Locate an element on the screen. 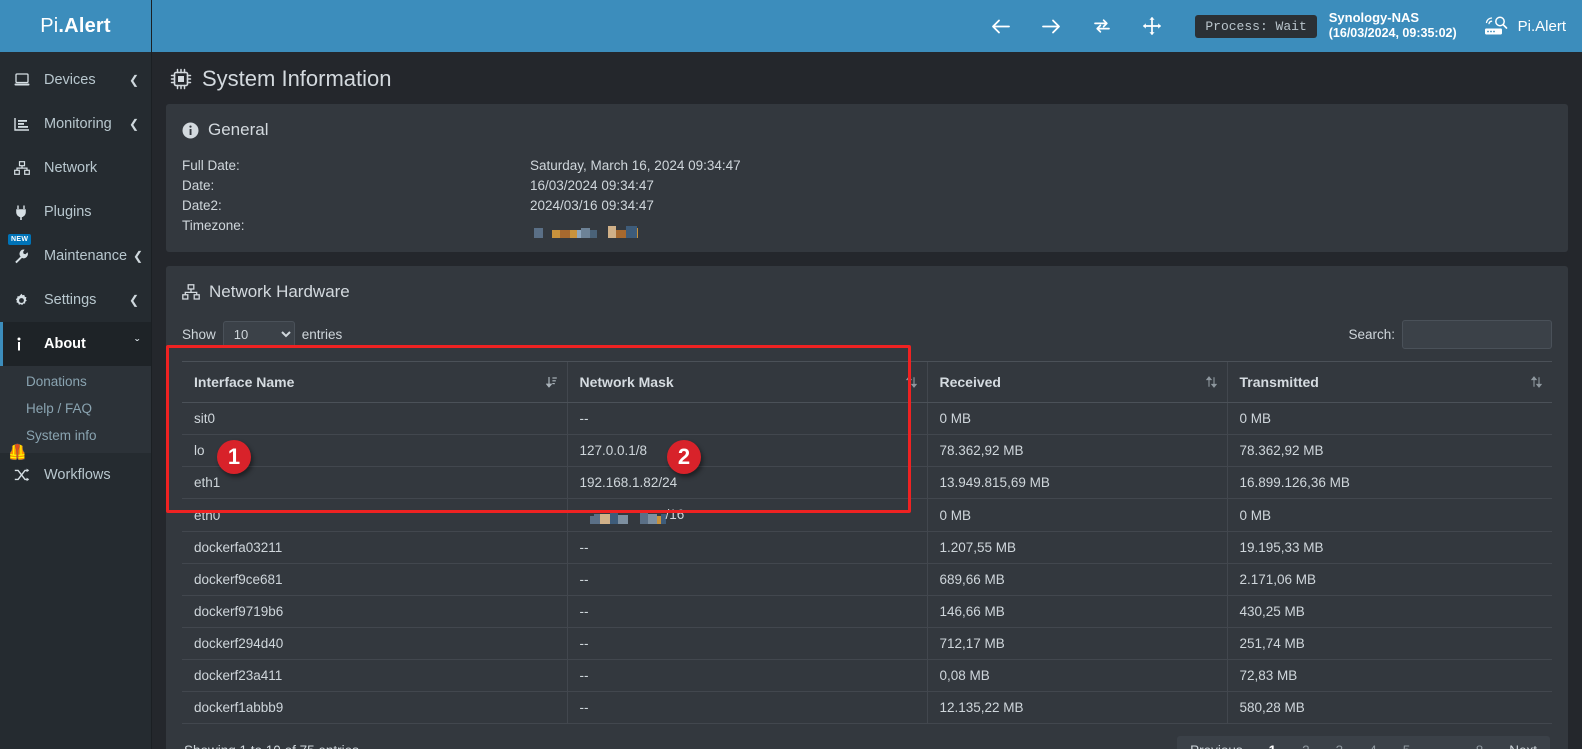 The height and width of the screenshot is (749, 1582). table-row: dockerf23a411 -- 0,08 MB 72,83 MB is located at coordinates (867, 675).